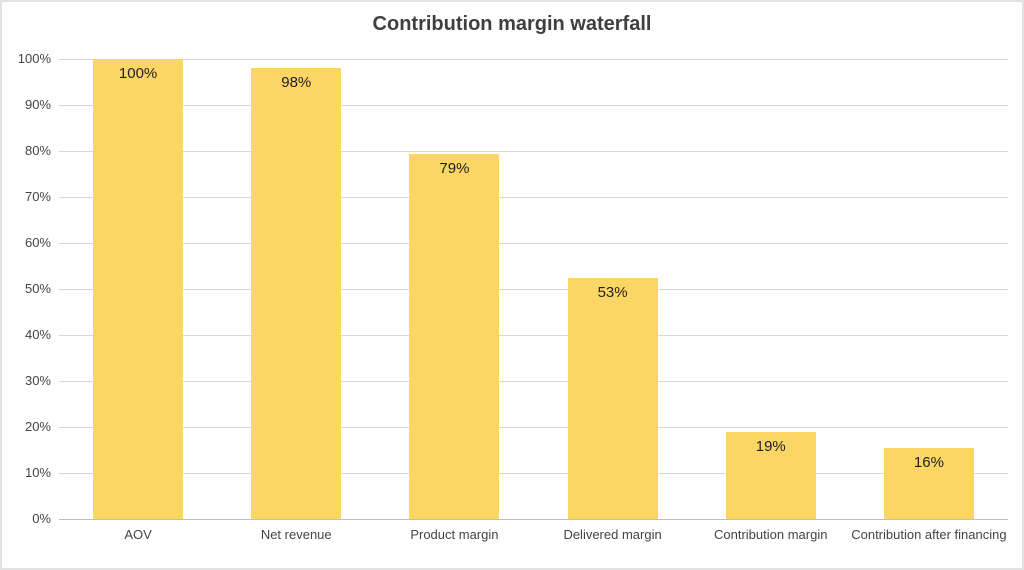  What do you see at coordinates (37, 380) in the screenshot?
I see `y-tick-label: 30%` at bounding box center [37, 380].